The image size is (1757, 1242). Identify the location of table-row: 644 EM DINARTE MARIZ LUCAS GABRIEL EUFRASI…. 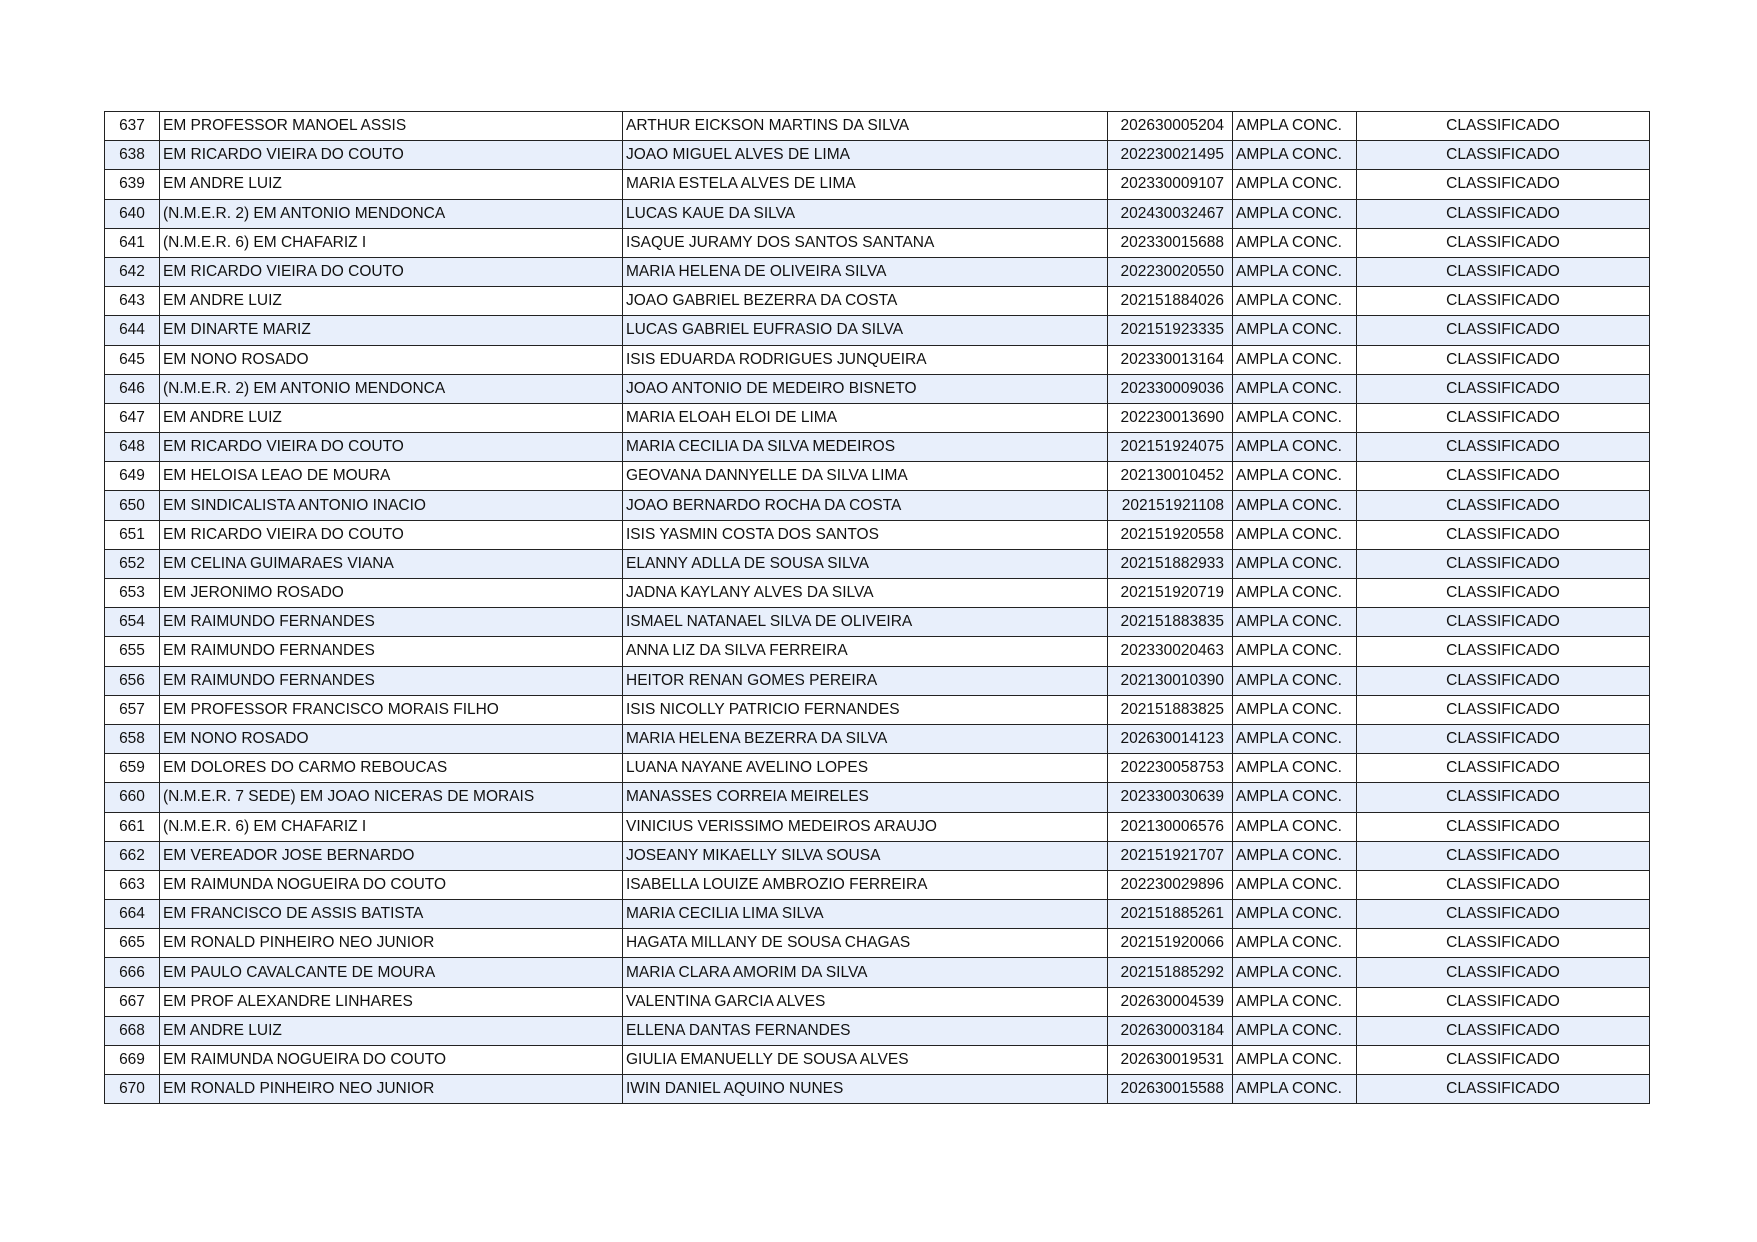
(877, 330).